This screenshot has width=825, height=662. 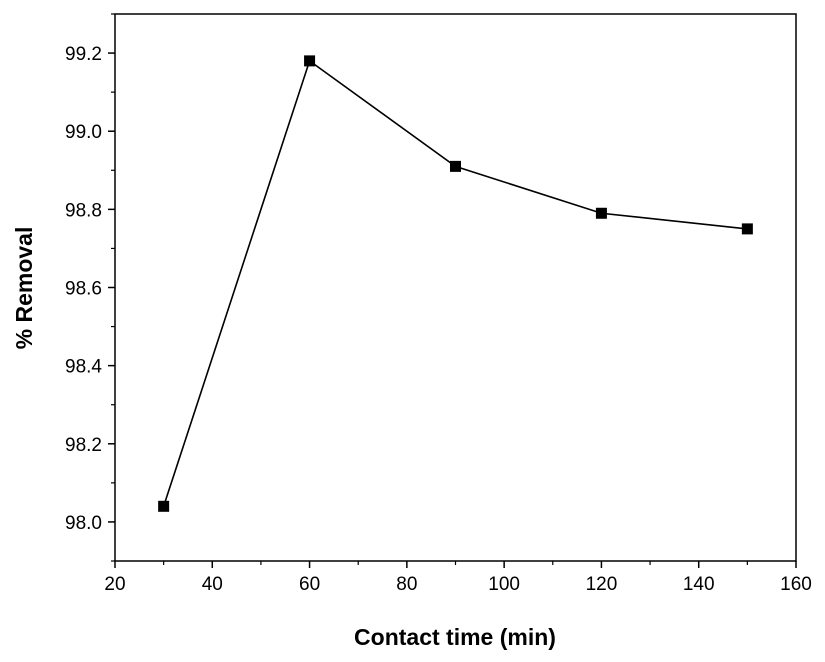 I want to click on y-tick-label: 98.4, so click(x=83, y=367).